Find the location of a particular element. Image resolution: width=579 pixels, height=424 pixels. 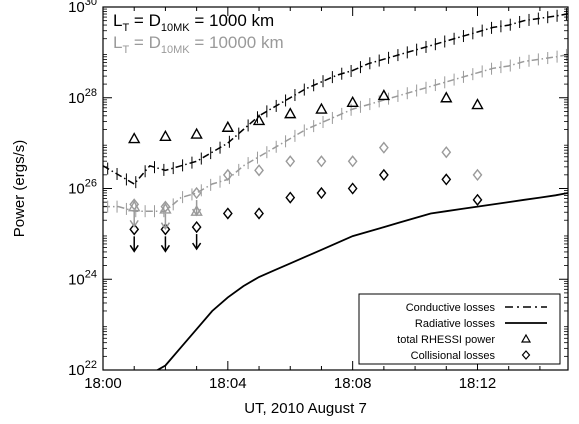

y-tick-exponent: 28 is located at coordinates (91, 93).